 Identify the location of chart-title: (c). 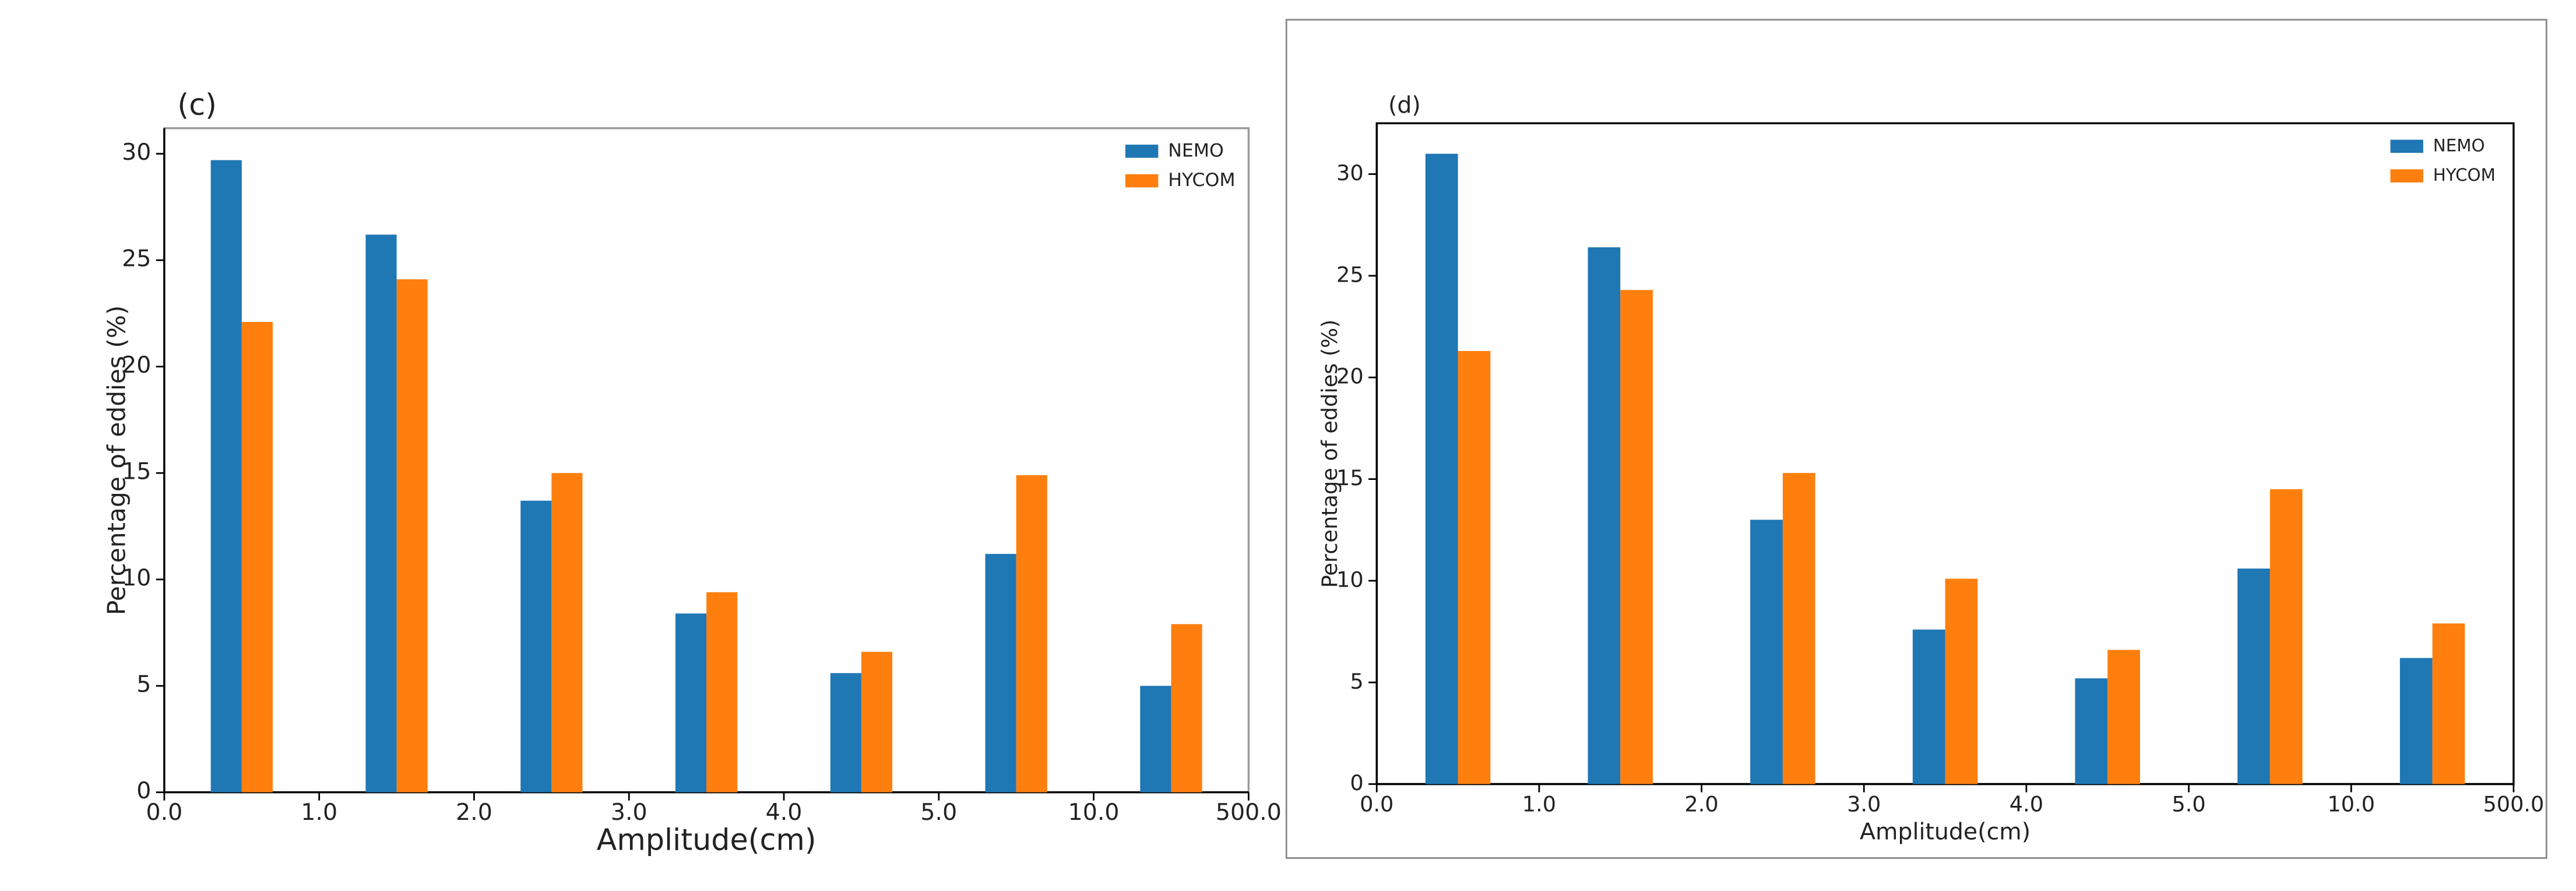
(197, 104).